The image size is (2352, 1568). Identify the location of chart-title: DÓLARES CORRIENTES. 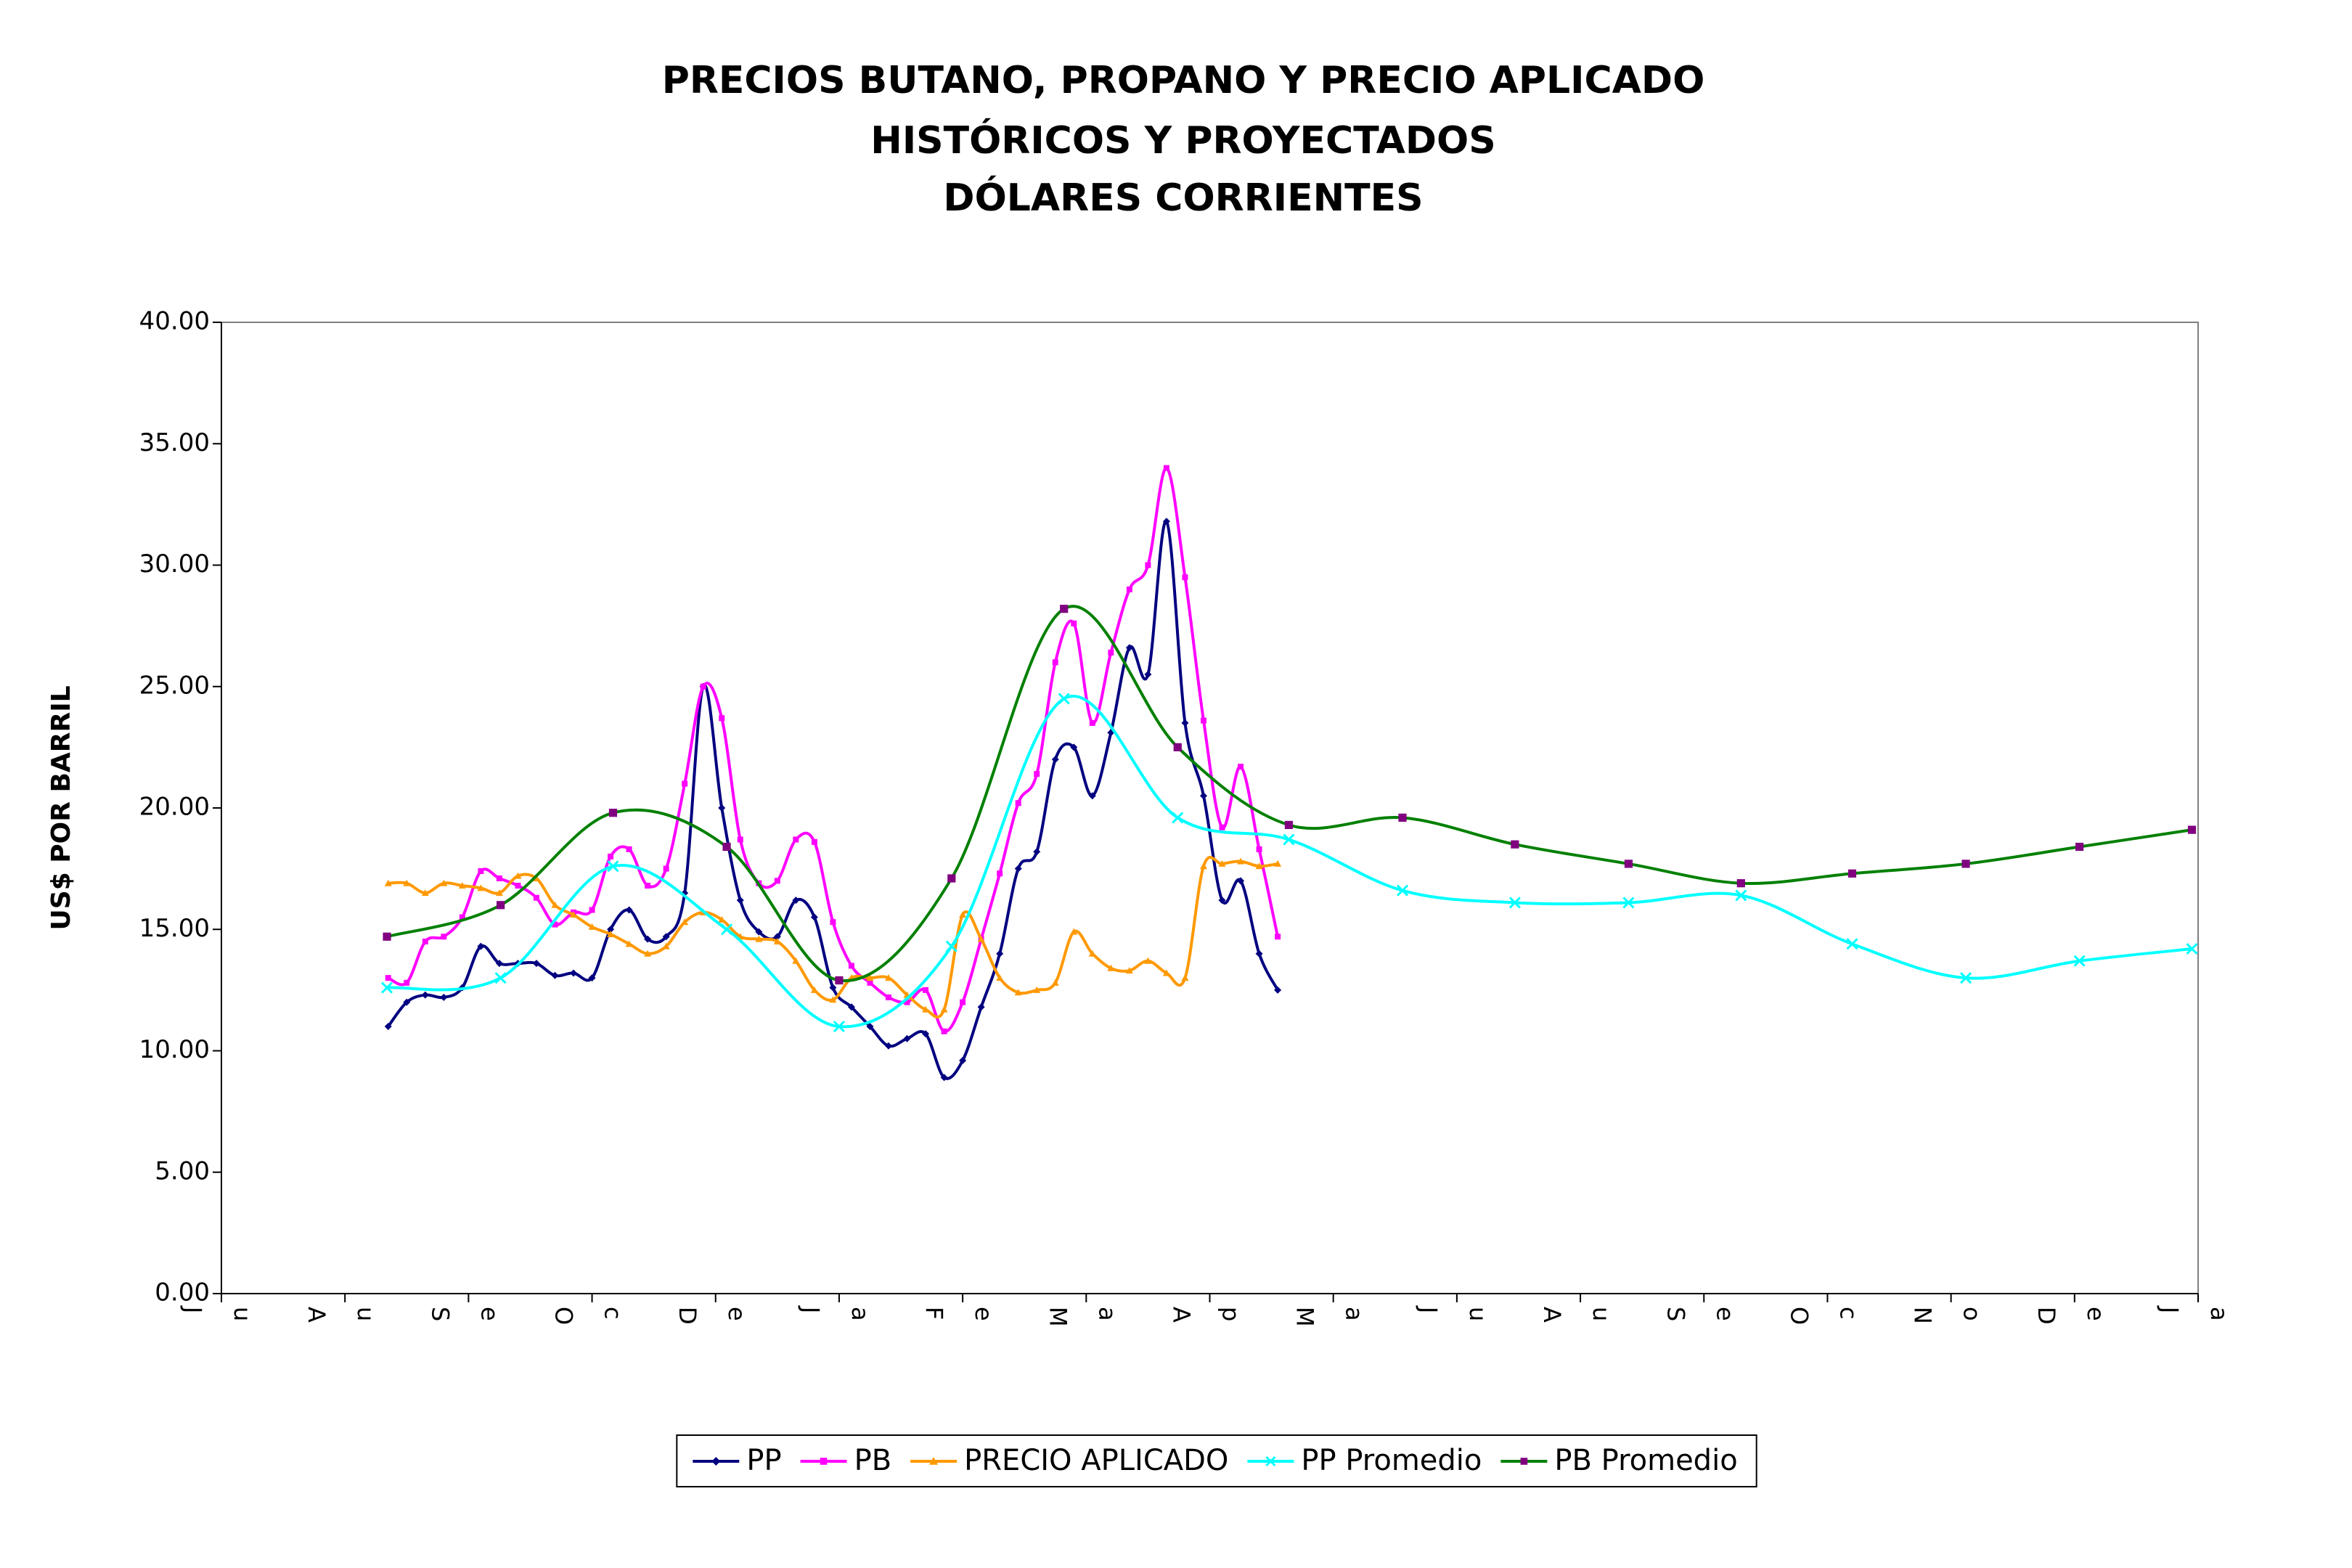
(1183, 198).